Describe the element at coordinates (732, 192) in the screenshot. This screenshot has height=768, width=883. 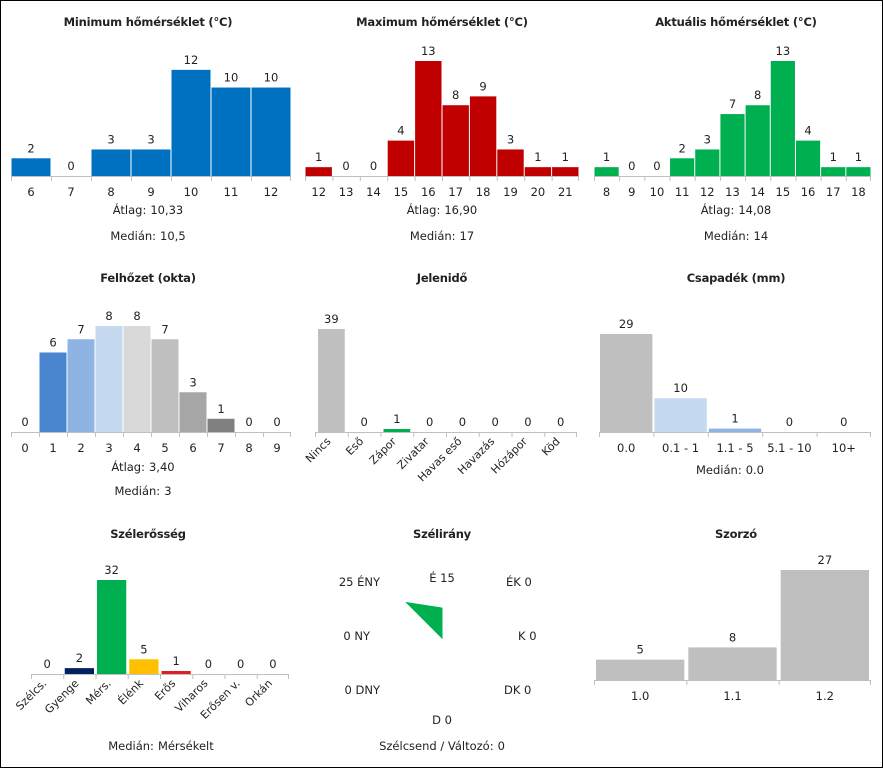
I see `tick-label: 13` at that location.